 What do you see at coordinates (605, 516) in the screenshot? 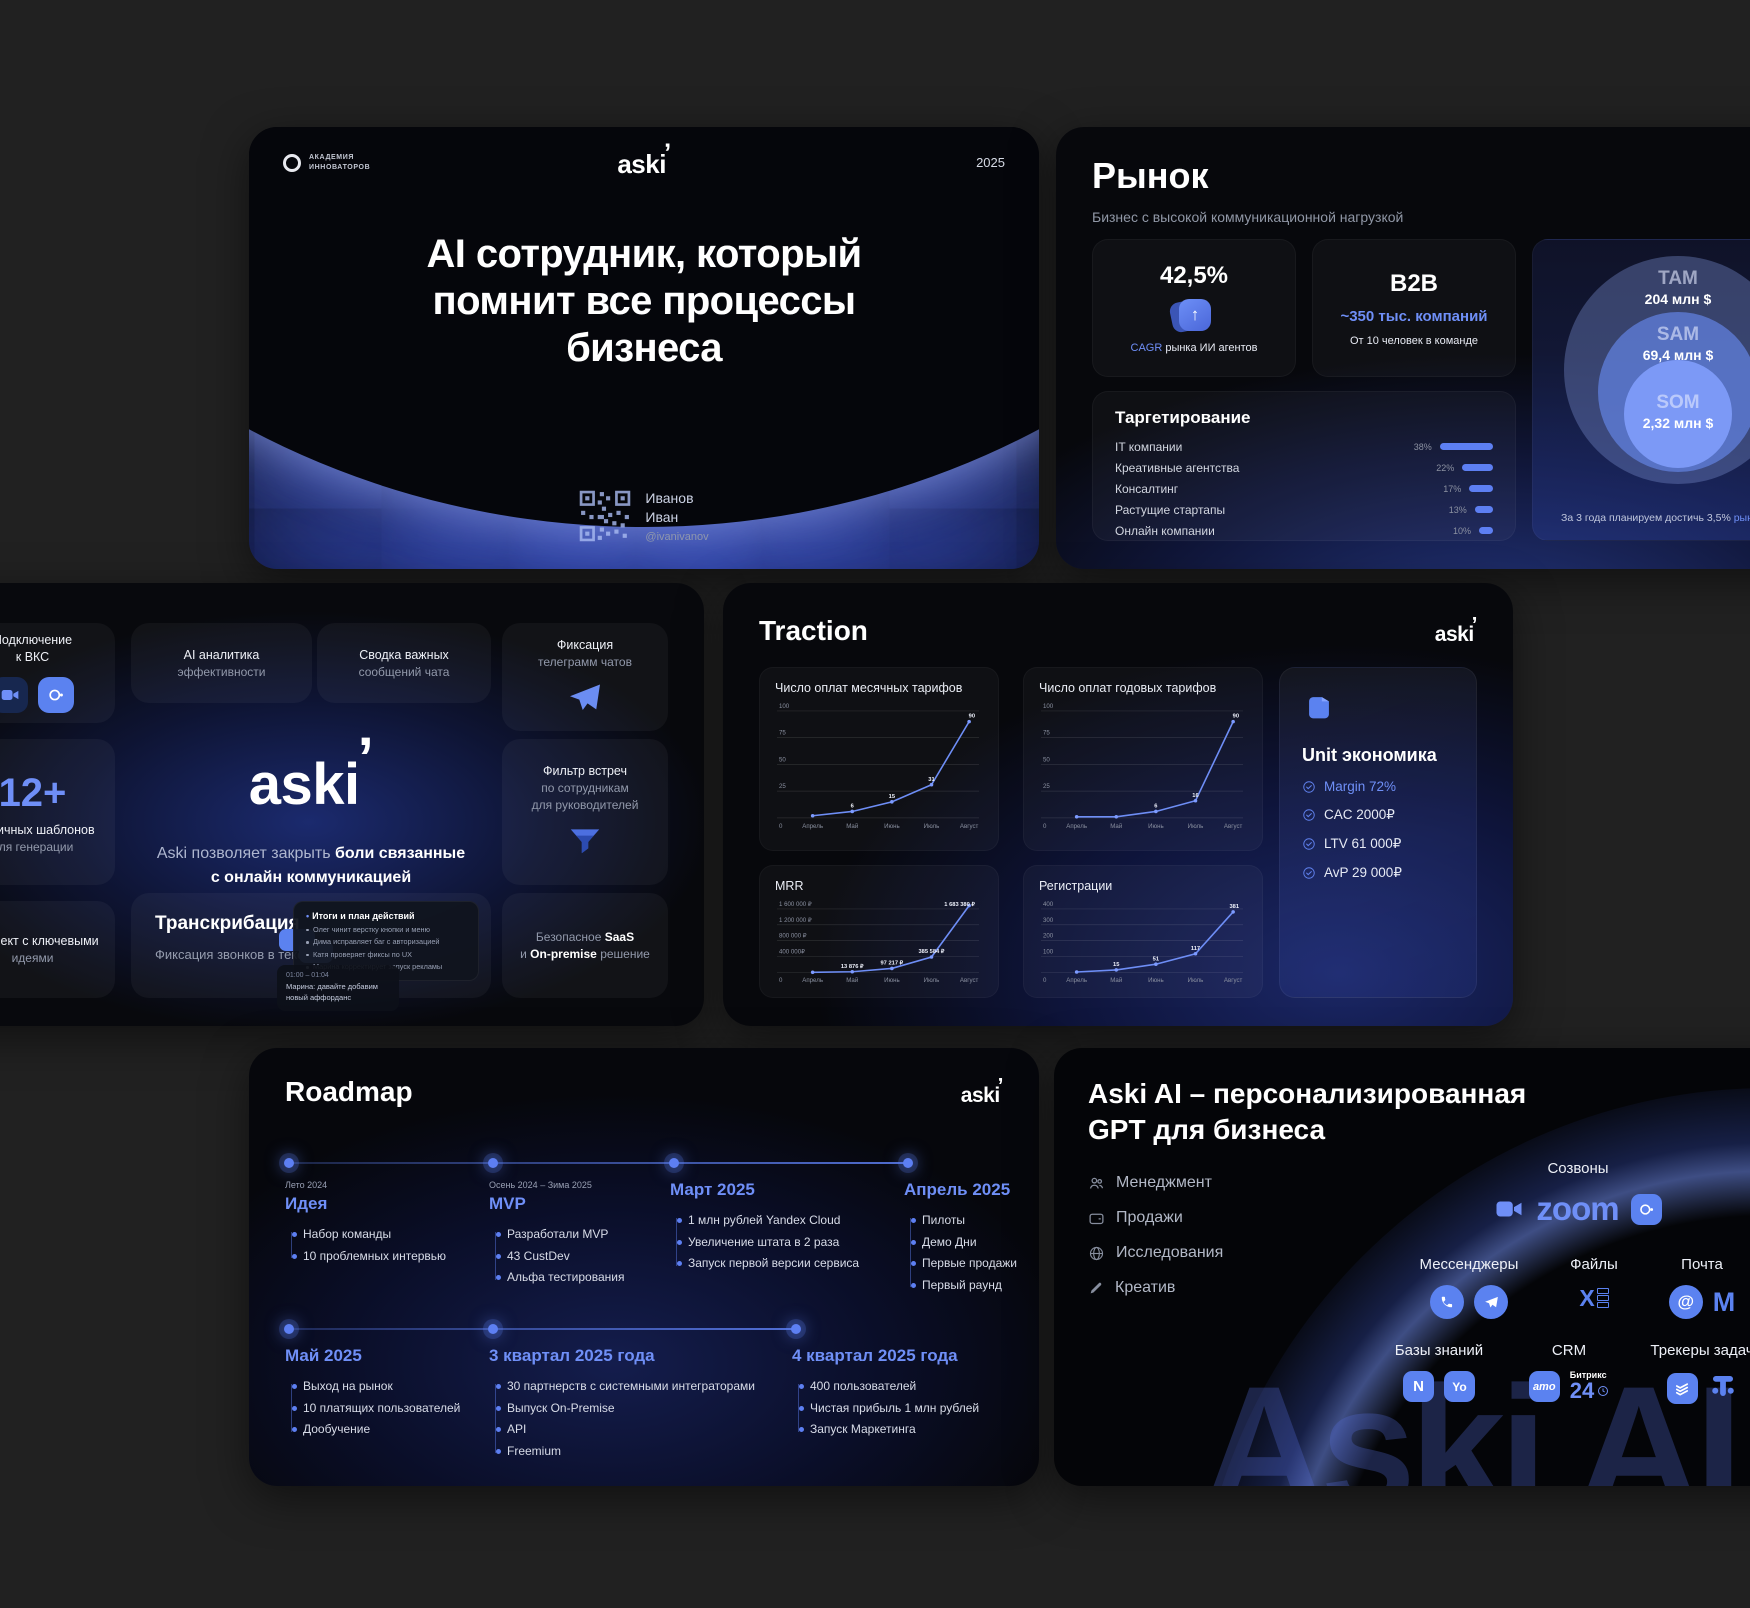
I see `qr-code` at bounding box center [605, 516].